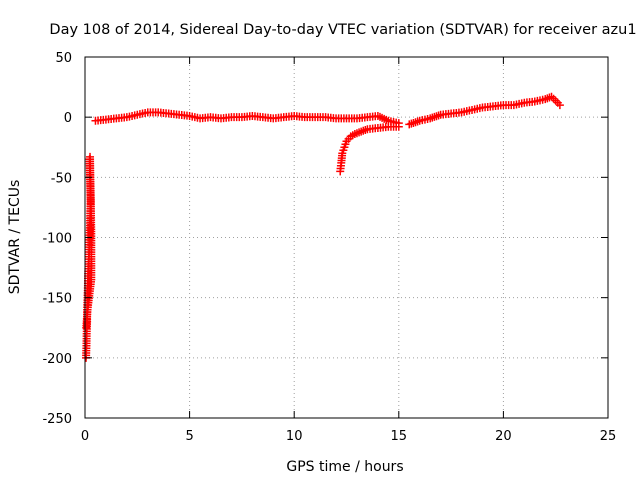 Image resolution: width=640 pixels, height=480 pixels. What do you see at coordinates (344, 467) in the screenshot?
I see `x-axis-label: GPS time / hours` at bounding box center [344, 467].